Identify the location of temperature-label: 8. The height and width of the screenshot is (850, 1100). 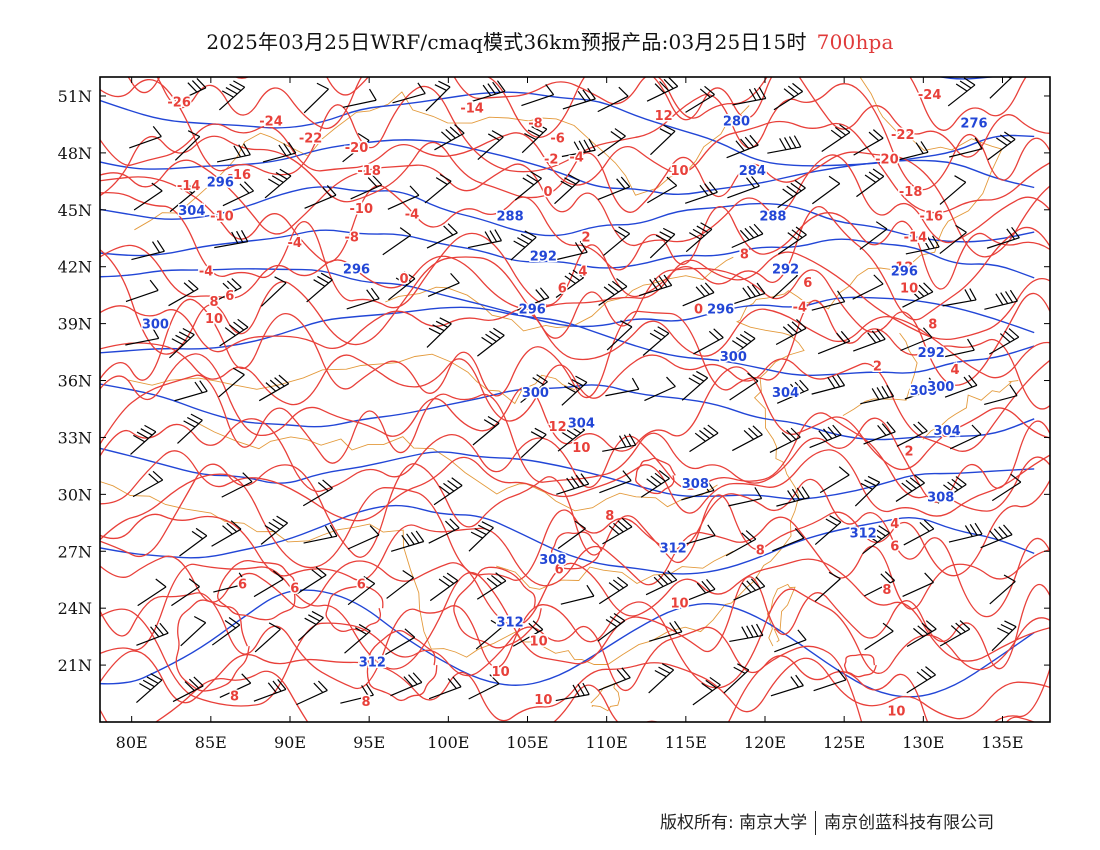
(932, 325).